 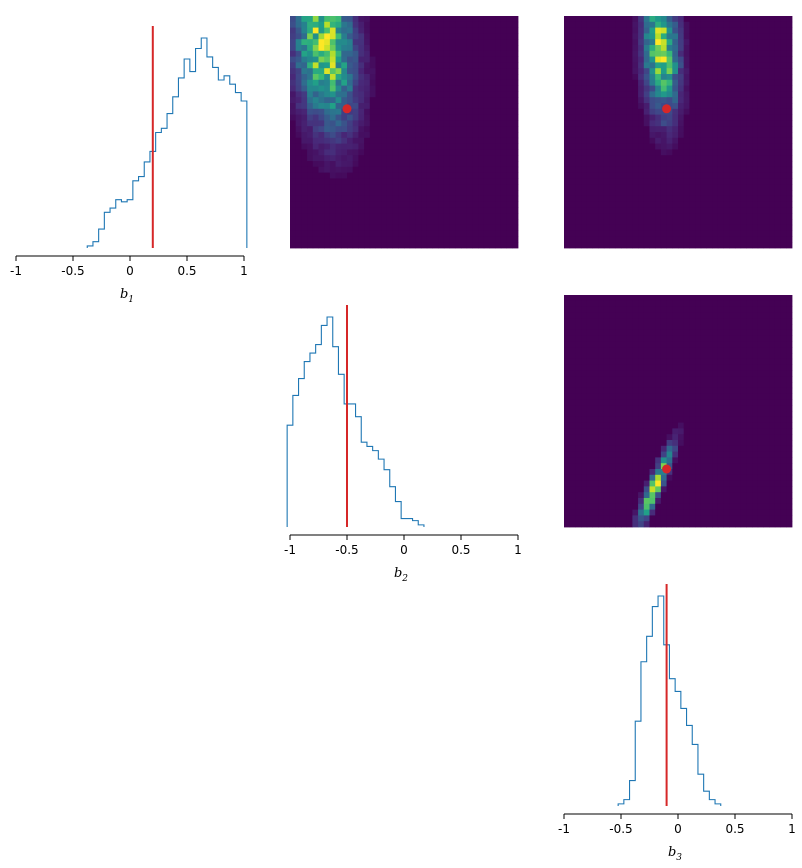 What do you see at coordinates (564, 829) in the screenshot?
I see `x-tick-label: -1` at bounding box center [564, 829].